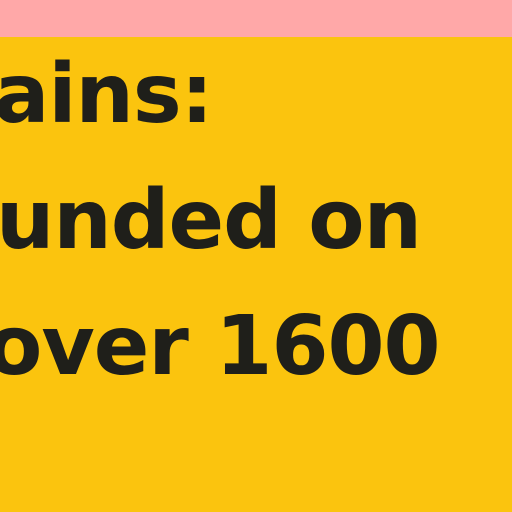 This screenshot has height=512, width=512. Describe the element at coordinates (106, 94) in the screenshot. I see `text-line-1: ains:` at that location.